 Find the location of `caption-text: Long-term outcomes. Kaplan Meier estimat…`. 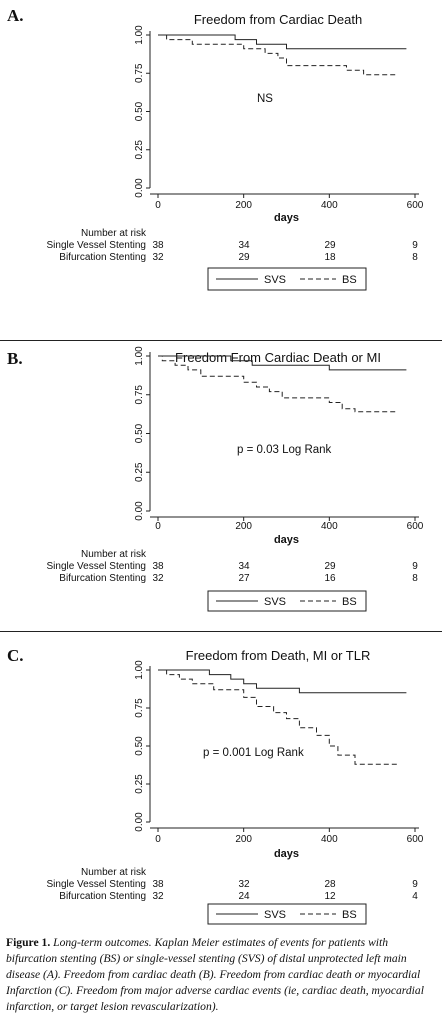

caption-text: Long-term outcomes. Kaplan Meier estimat… is located at coordinates (215, 974).